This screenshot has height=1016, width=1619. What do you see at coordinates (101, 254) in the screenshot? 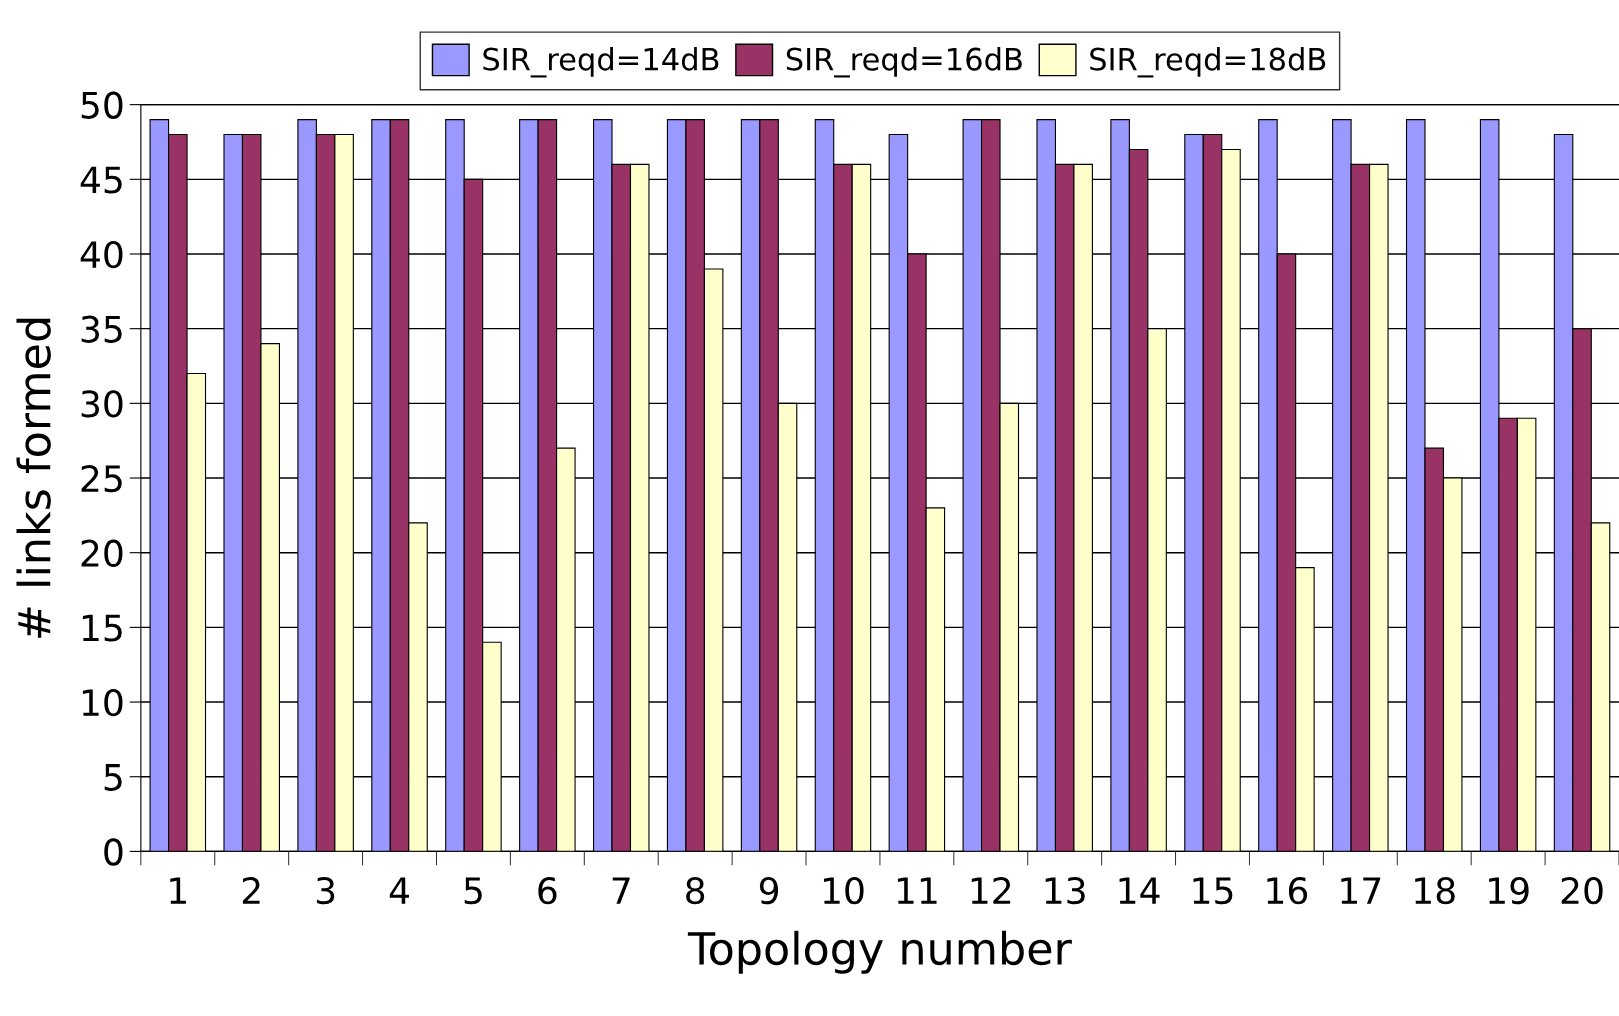
I see `y-tick-label: 40` at bounding box center [101, 254].